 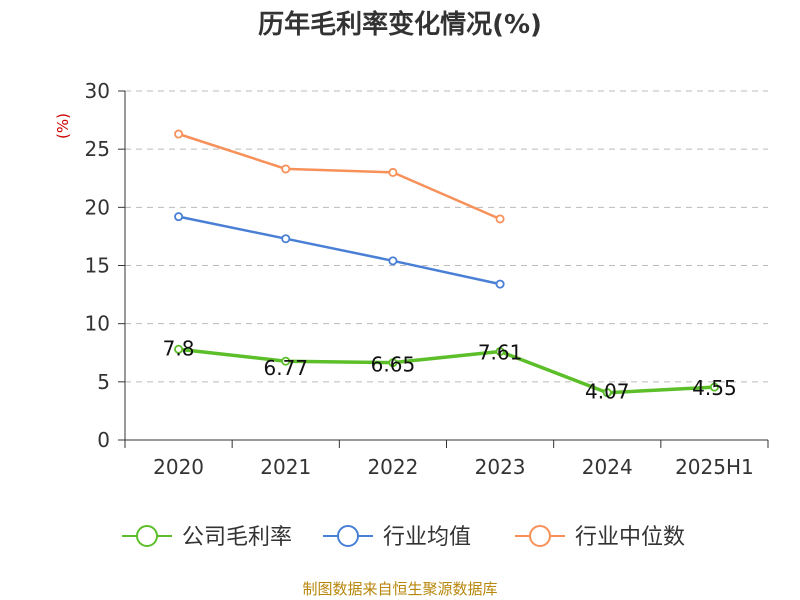 I want to click on x-tick-label: 2020, so click(x=178, y=467).